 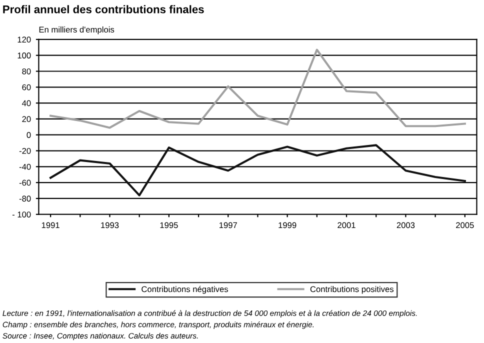 What do you see at coordinates (76, 30) in the screenshot?
I see `y-axis-title: En milliers d'emplois` at bounding box center [76, 30].